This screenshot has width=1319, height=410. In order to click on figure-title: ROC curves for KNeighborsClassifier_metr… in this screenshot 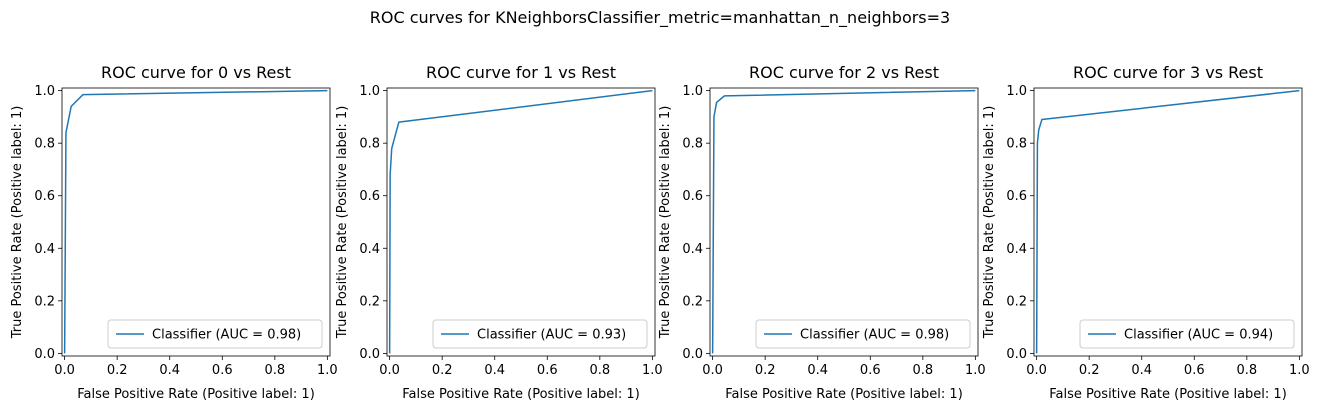, I will do `click(660, 18)`.